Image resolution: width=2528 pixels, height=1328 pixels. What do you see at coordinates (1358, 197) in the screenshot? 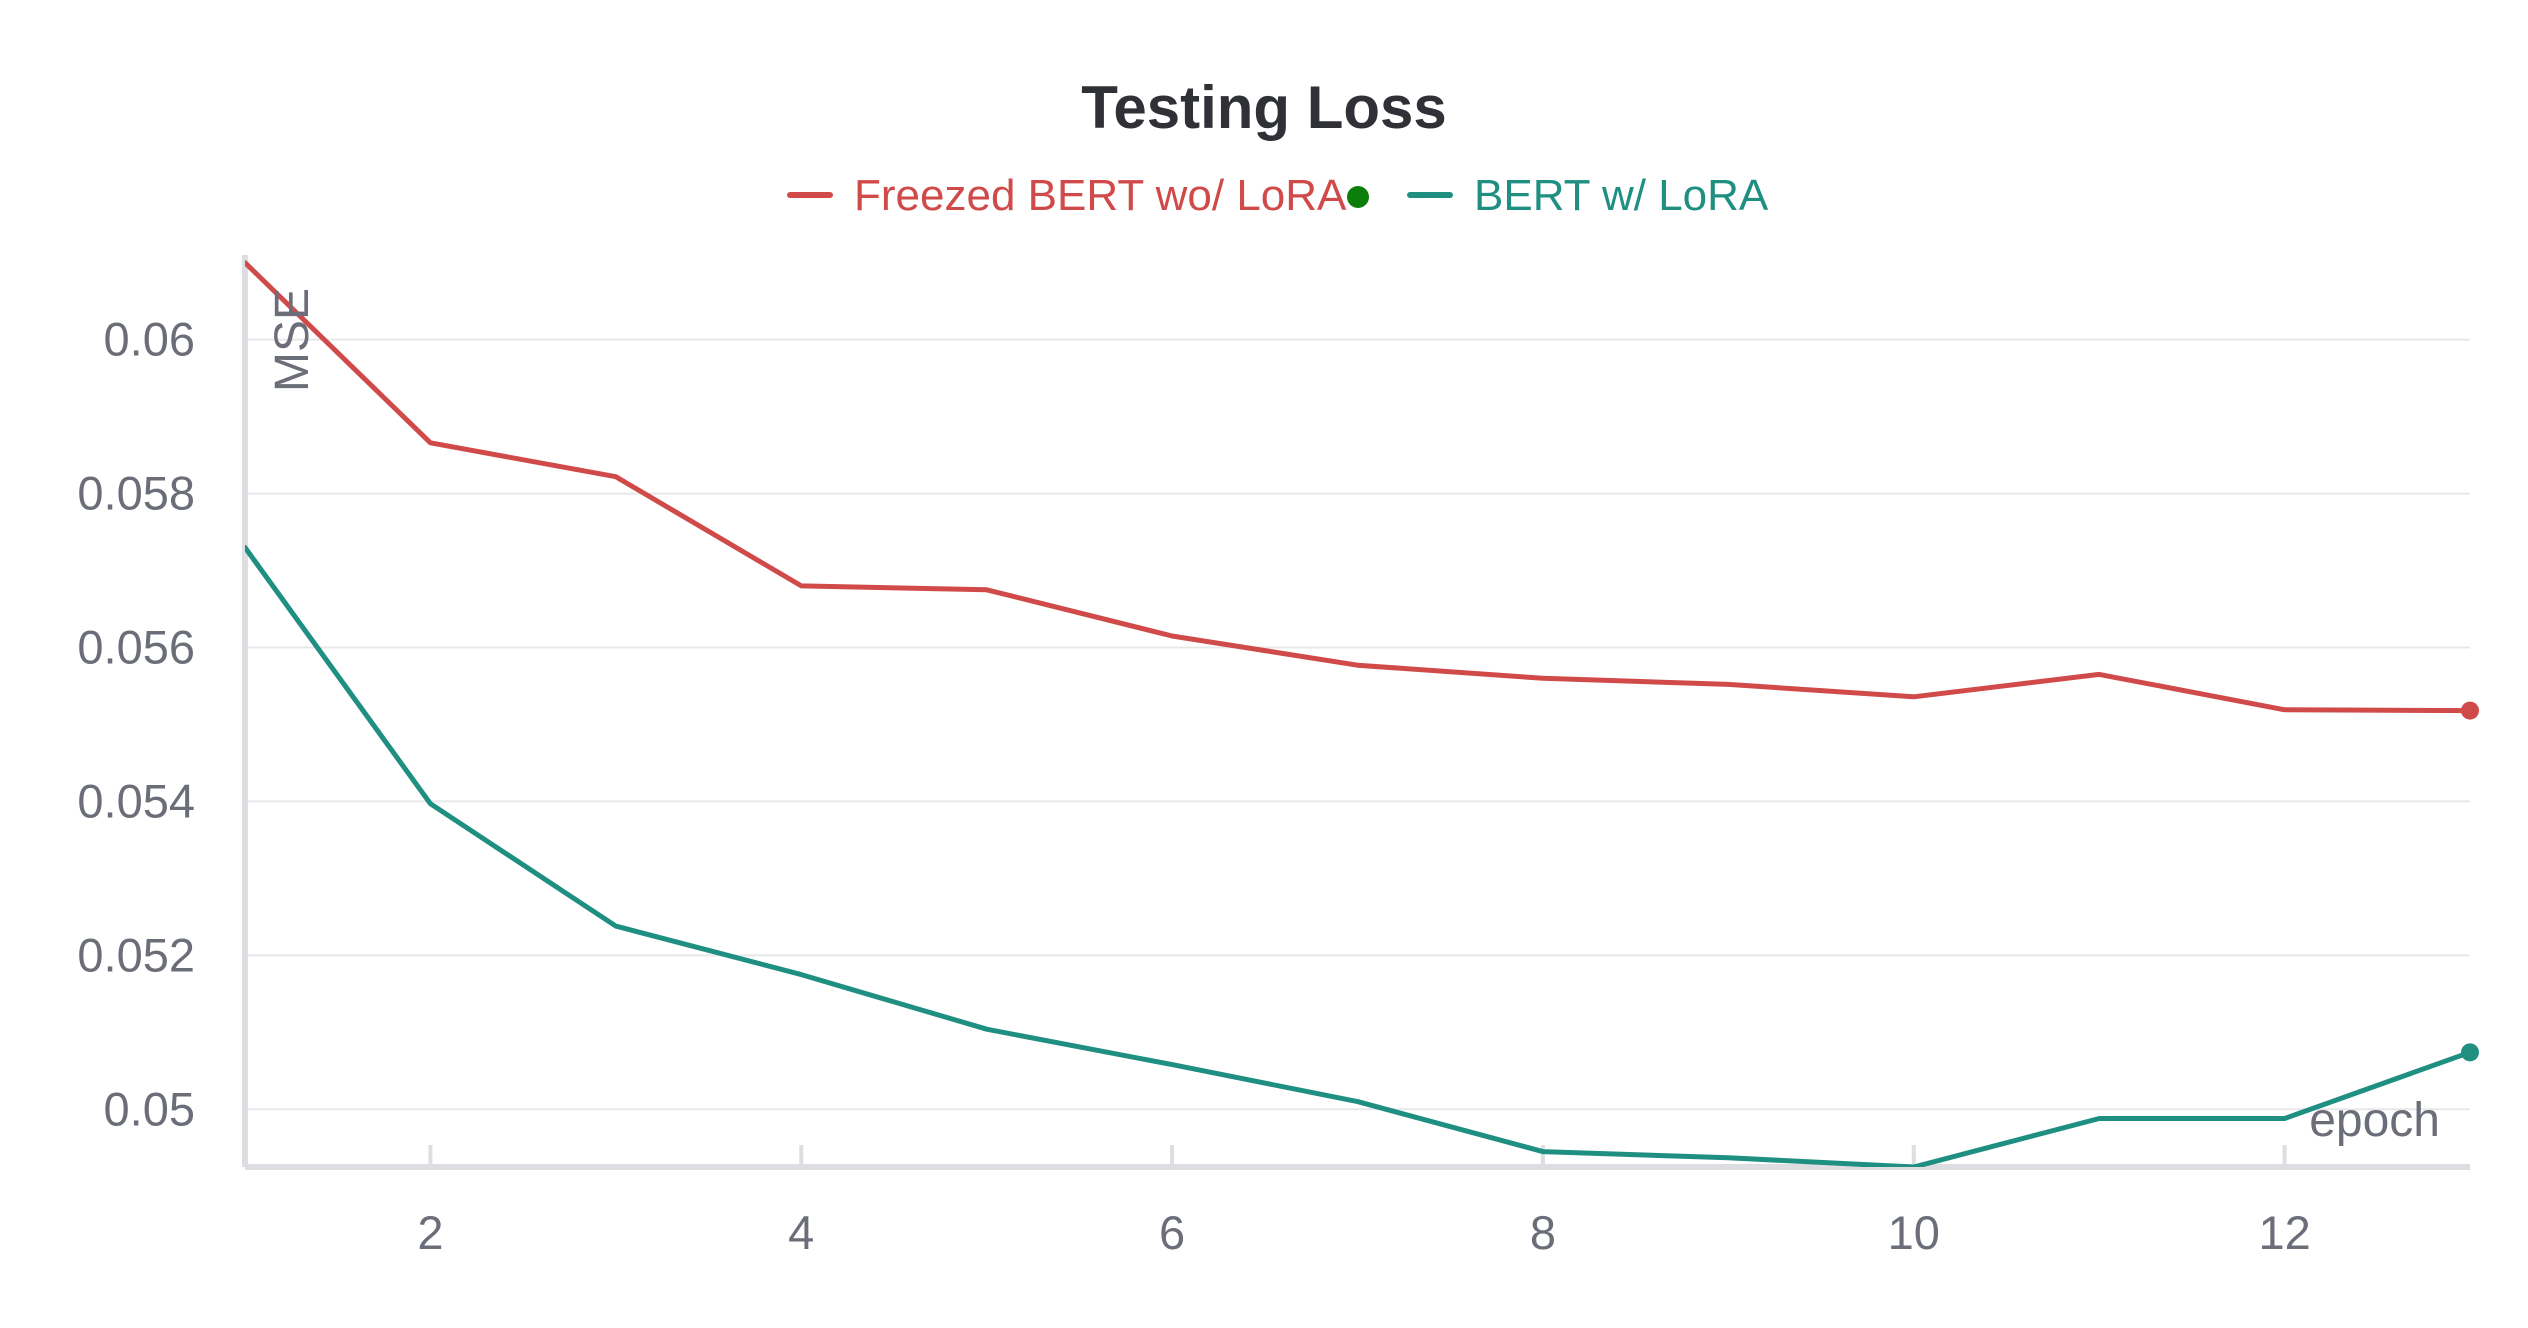
I see `legend-dot-marker` at bounding box center [1358, 197].